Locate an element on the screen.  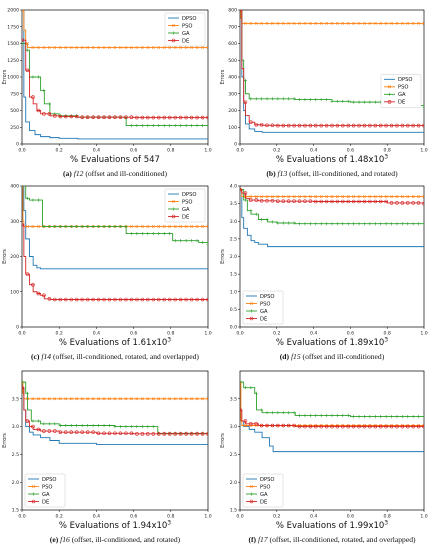
x-tick-label: 0.8 is located at coordinates (170, 334).